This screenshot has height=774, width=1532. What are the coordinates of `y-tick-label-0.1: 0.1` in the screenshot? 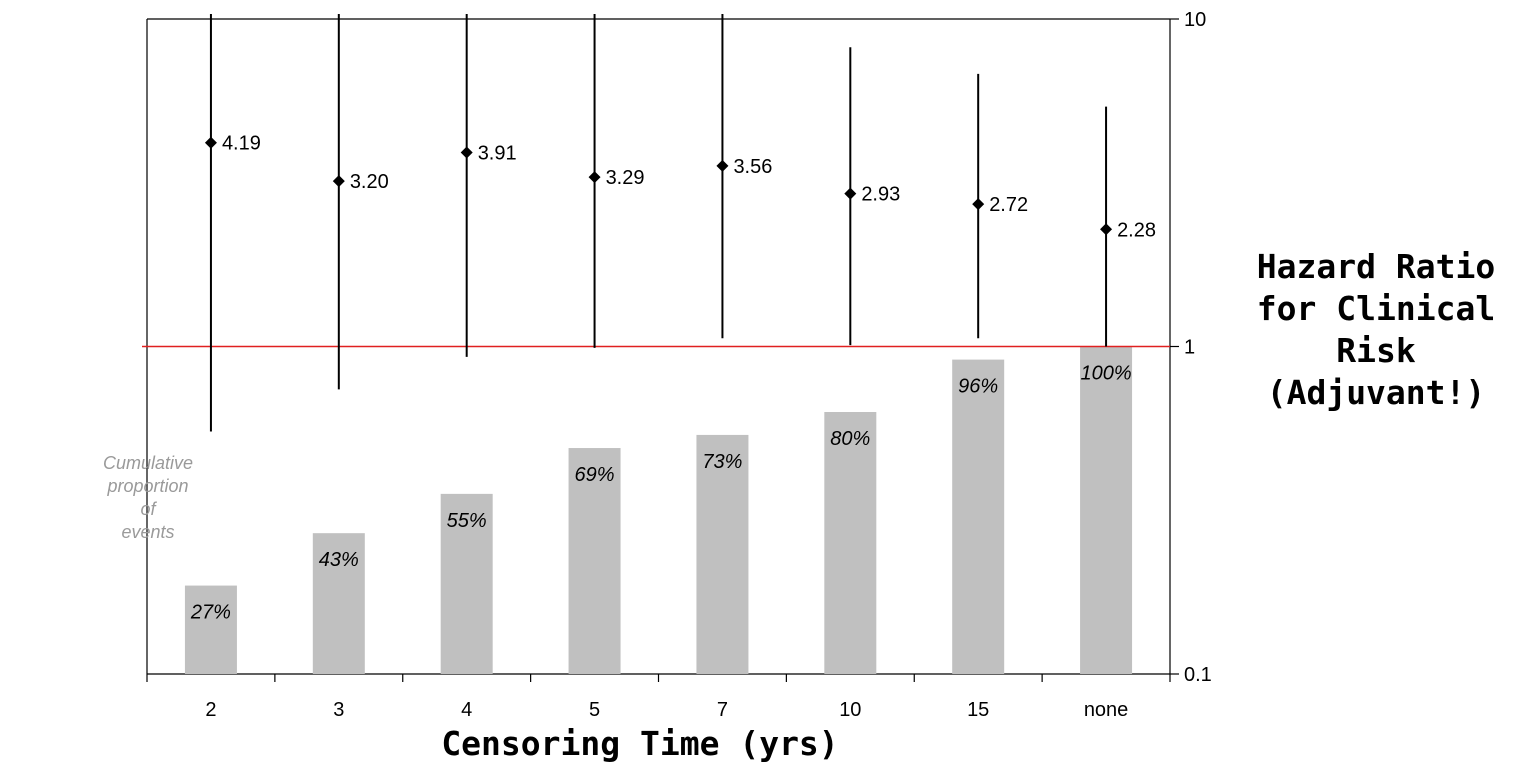 It's located at (1198, 675).